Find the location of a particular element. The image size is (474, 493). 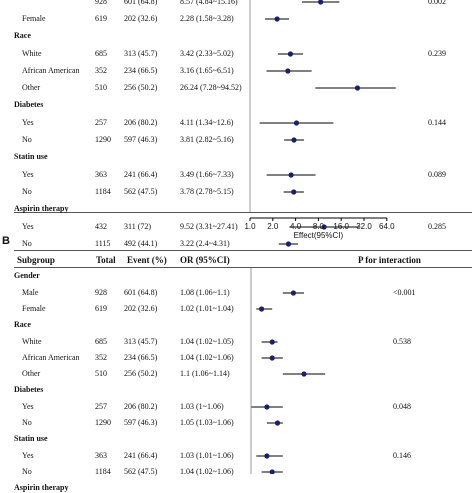

row-total: 1115 is located at coordinates (103, 243).